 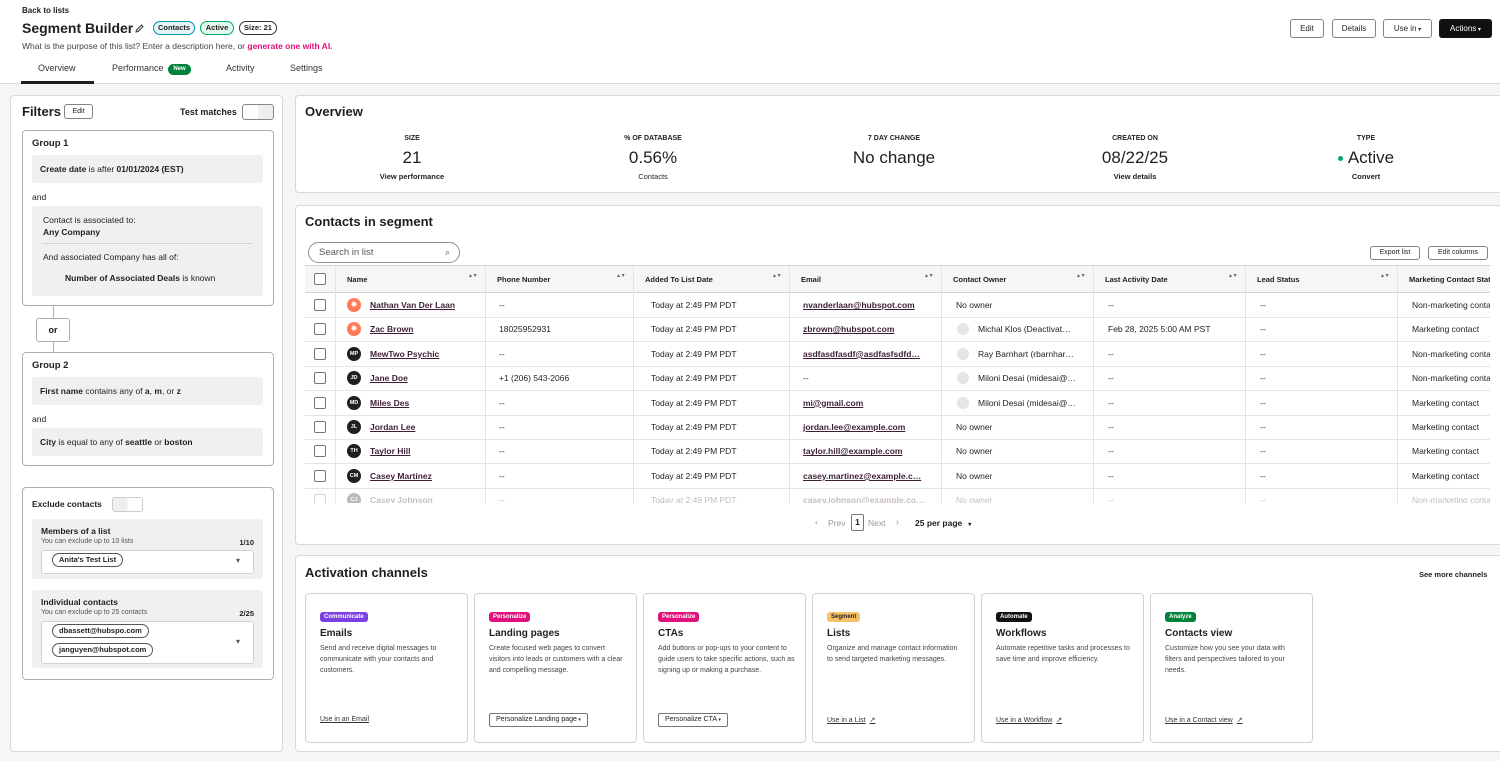 I want to click on email: nvanderlaan@hubspot.com, so click(x=859, y=305).